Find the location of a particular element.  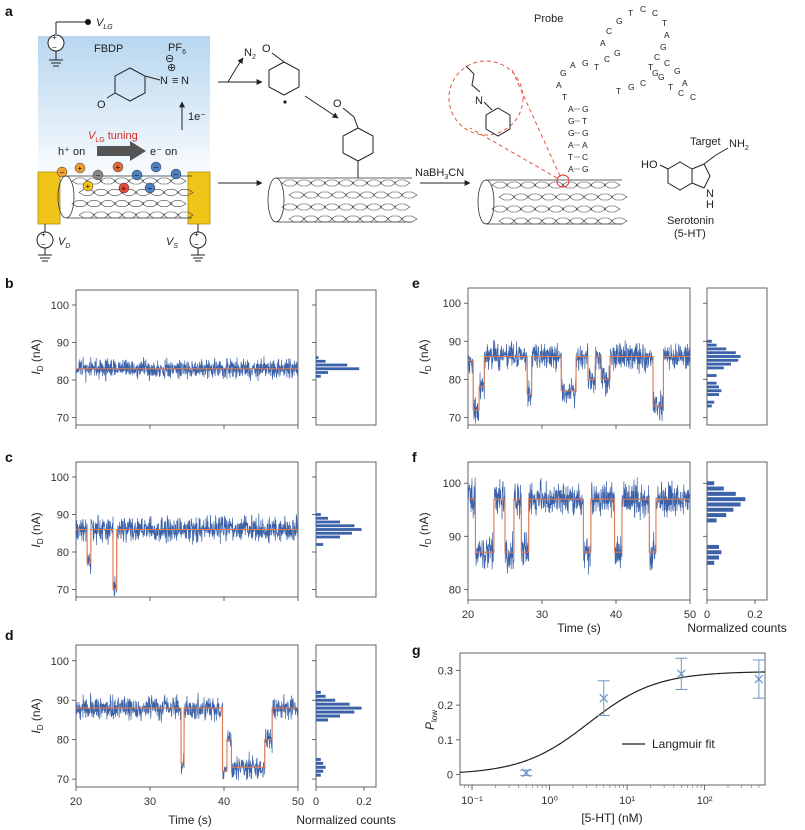

x-tick-label: 10¹ is located at coordinates (627, 801).